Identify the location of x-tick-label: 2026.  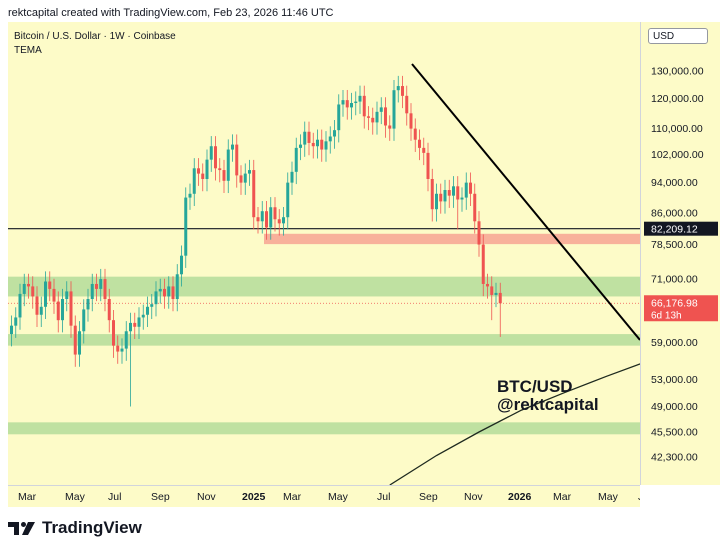
(520, 497).